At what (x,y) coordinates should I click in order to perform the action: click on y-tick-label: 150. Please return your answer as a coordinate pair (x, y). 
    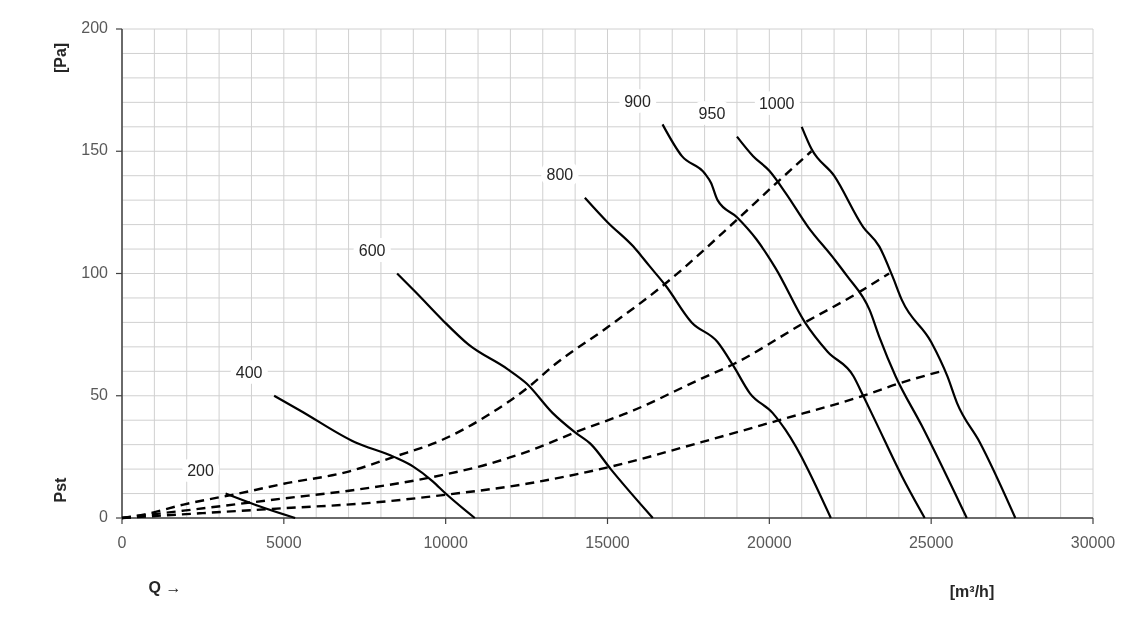
    Looking at the image, I should click on (95, 150).